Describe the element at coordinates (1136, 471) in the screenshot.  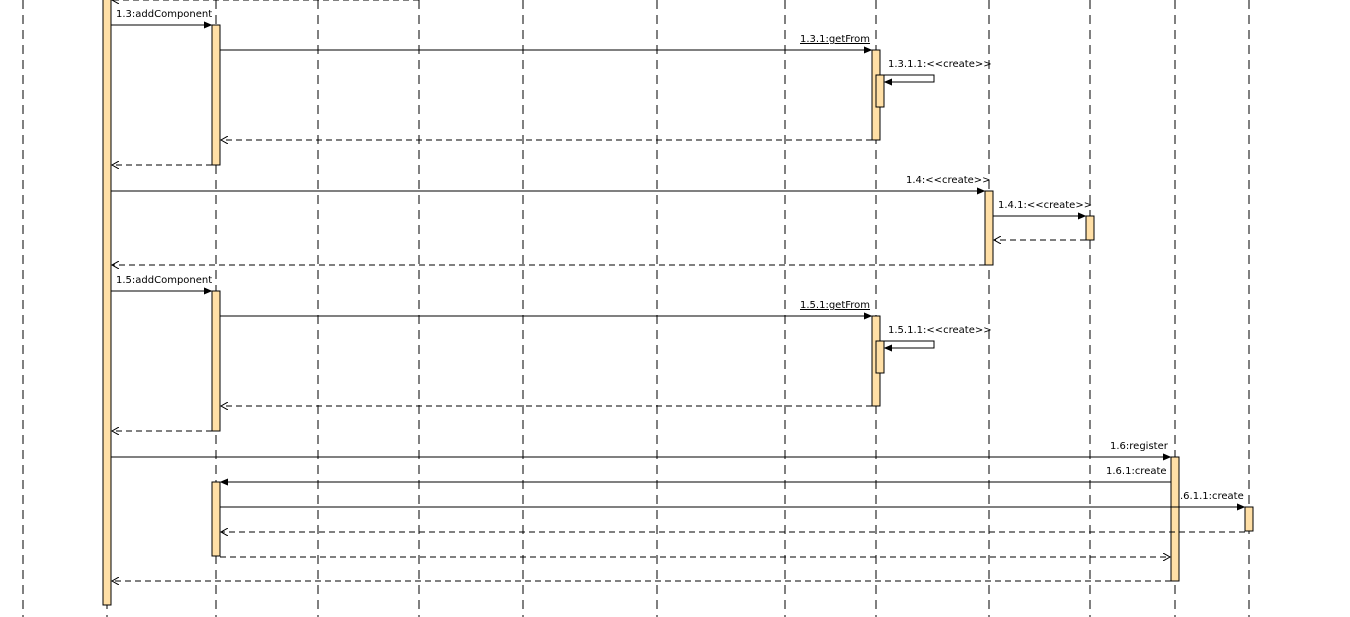
I see `message-label: 1.6.1:create` at that location.